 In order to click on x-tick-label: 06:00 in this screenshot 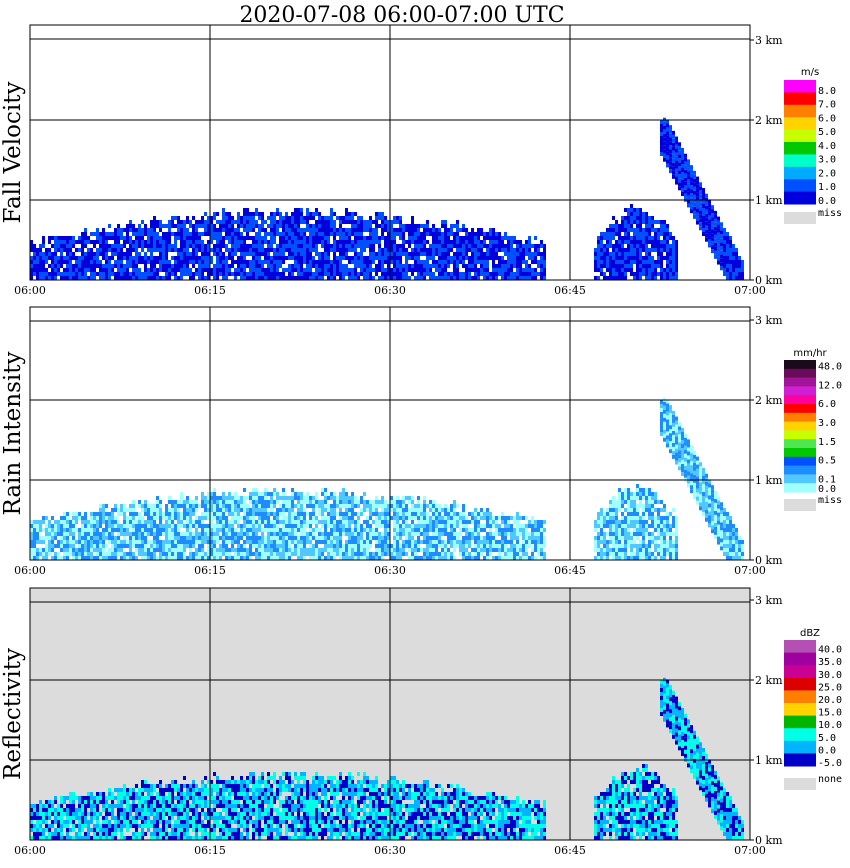, I will do `click(30, 290)`.